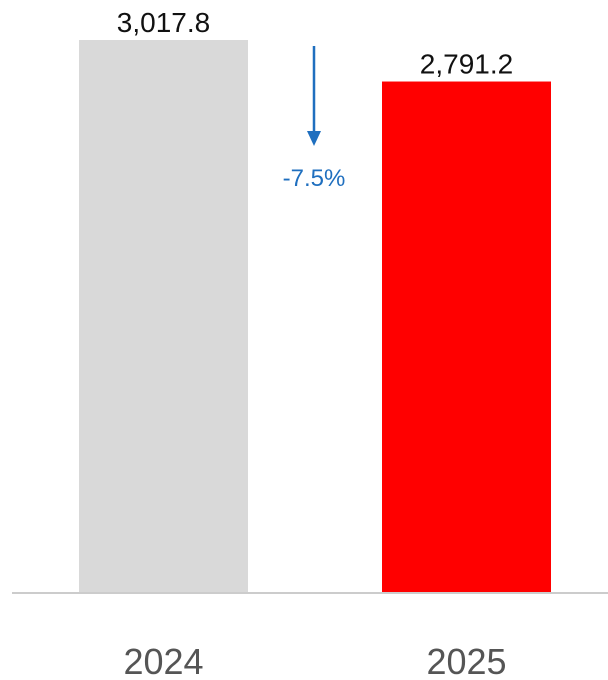  What do you see at coordinates (163, 22) in the screenshot?
I see `value-label-2024: 3,017.8` at bounding box center [163, 22].